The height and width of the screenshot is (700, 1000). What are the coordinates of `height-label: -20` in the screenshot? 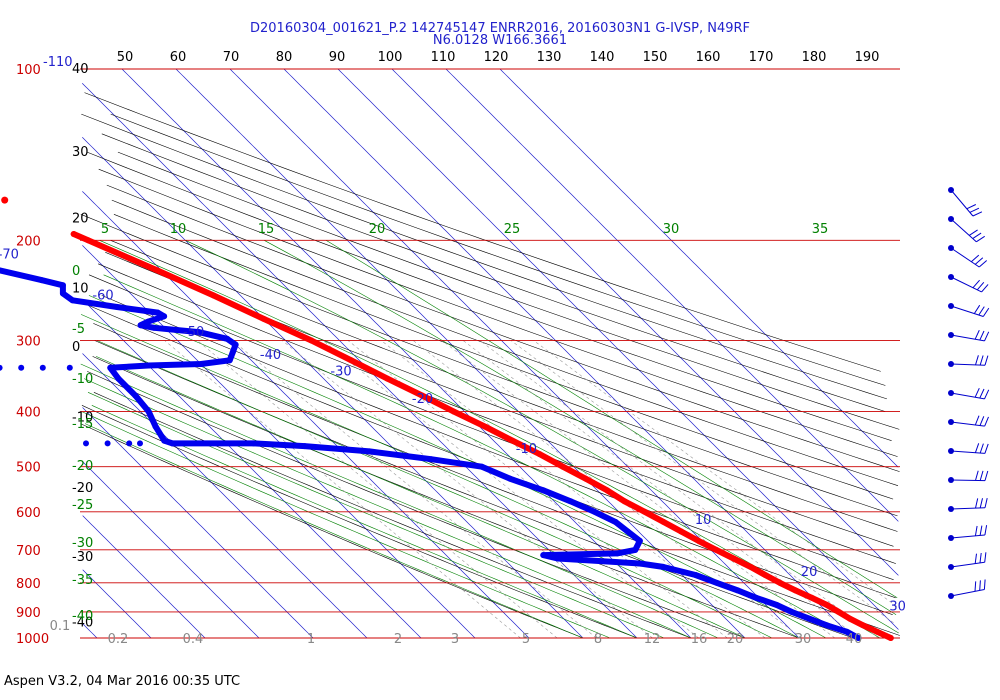 It's located at (82, 488).